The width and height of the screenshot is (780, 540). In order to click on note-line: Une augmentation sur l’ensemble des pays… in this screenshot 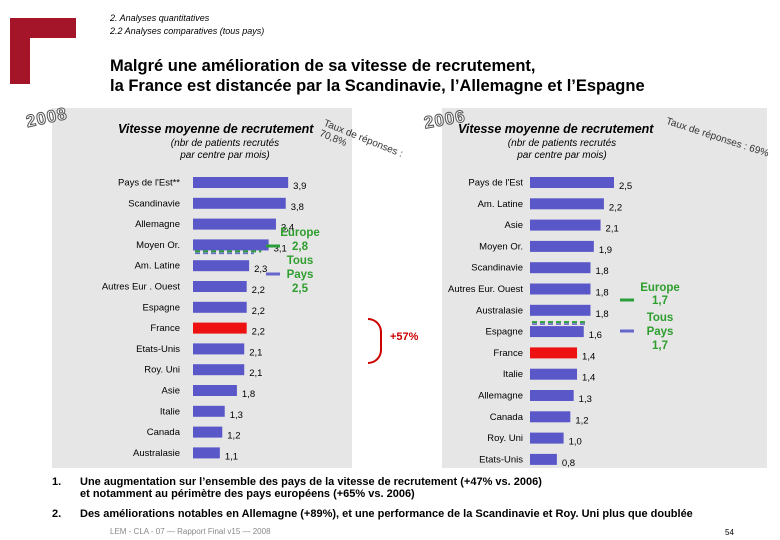, I will do `click(311, 482)`.